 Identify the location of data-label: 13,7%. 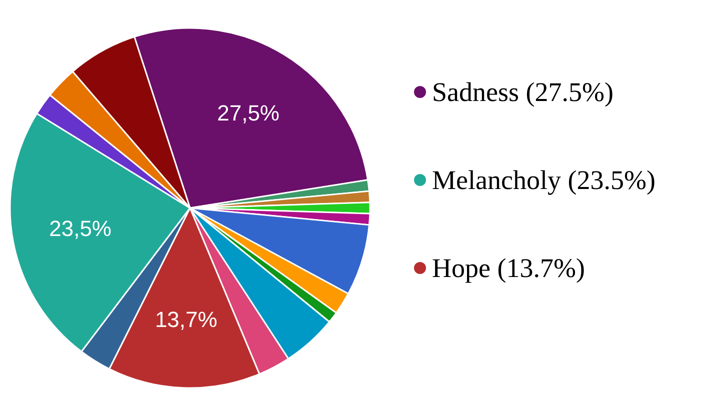
(186, 319).